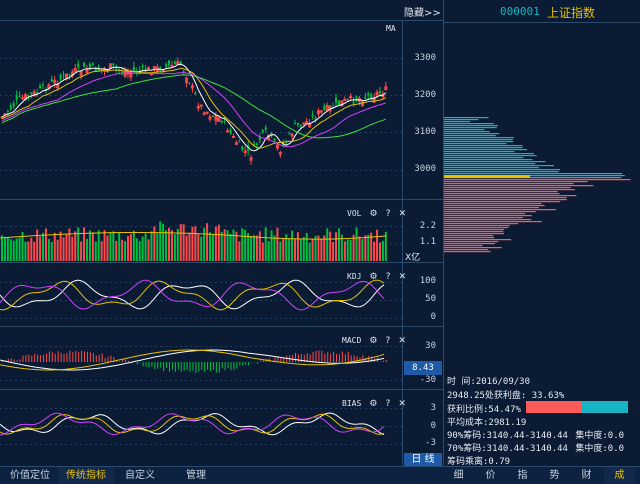  I want to click on tab-chips: 成, so click(619, 475).